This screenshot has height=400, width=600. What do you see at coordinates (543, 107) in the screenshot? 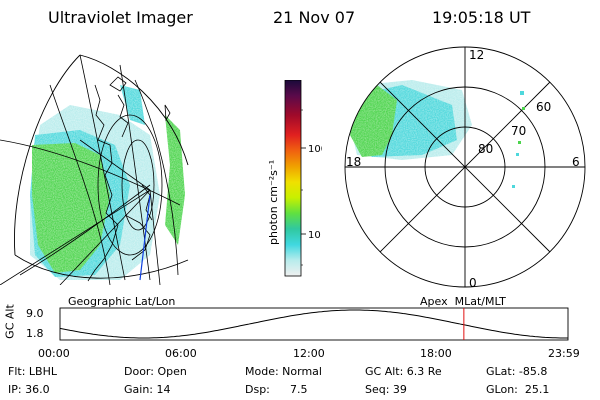
I see `mlat-label-60: 60` at bounding box center [543, 107].